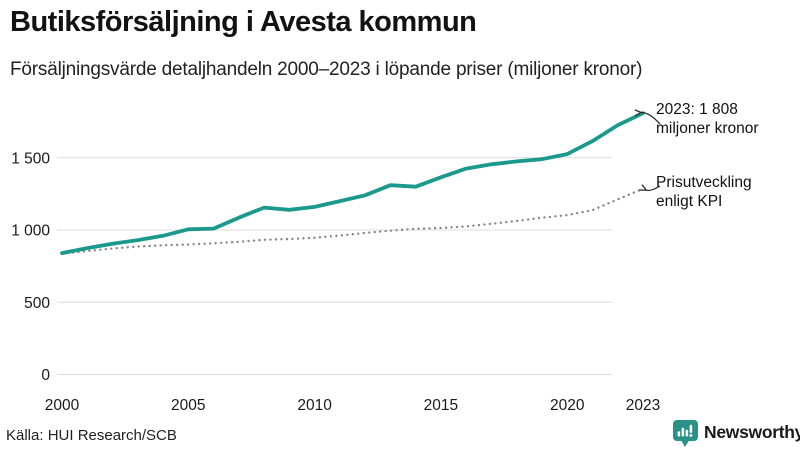 This screenshot has height=450, width=800. What do you see at coordinates (697, 109) in the screenshot?
I see `sales-annotation-line1: 2023: 1 808` at bounding box center [697, 109].